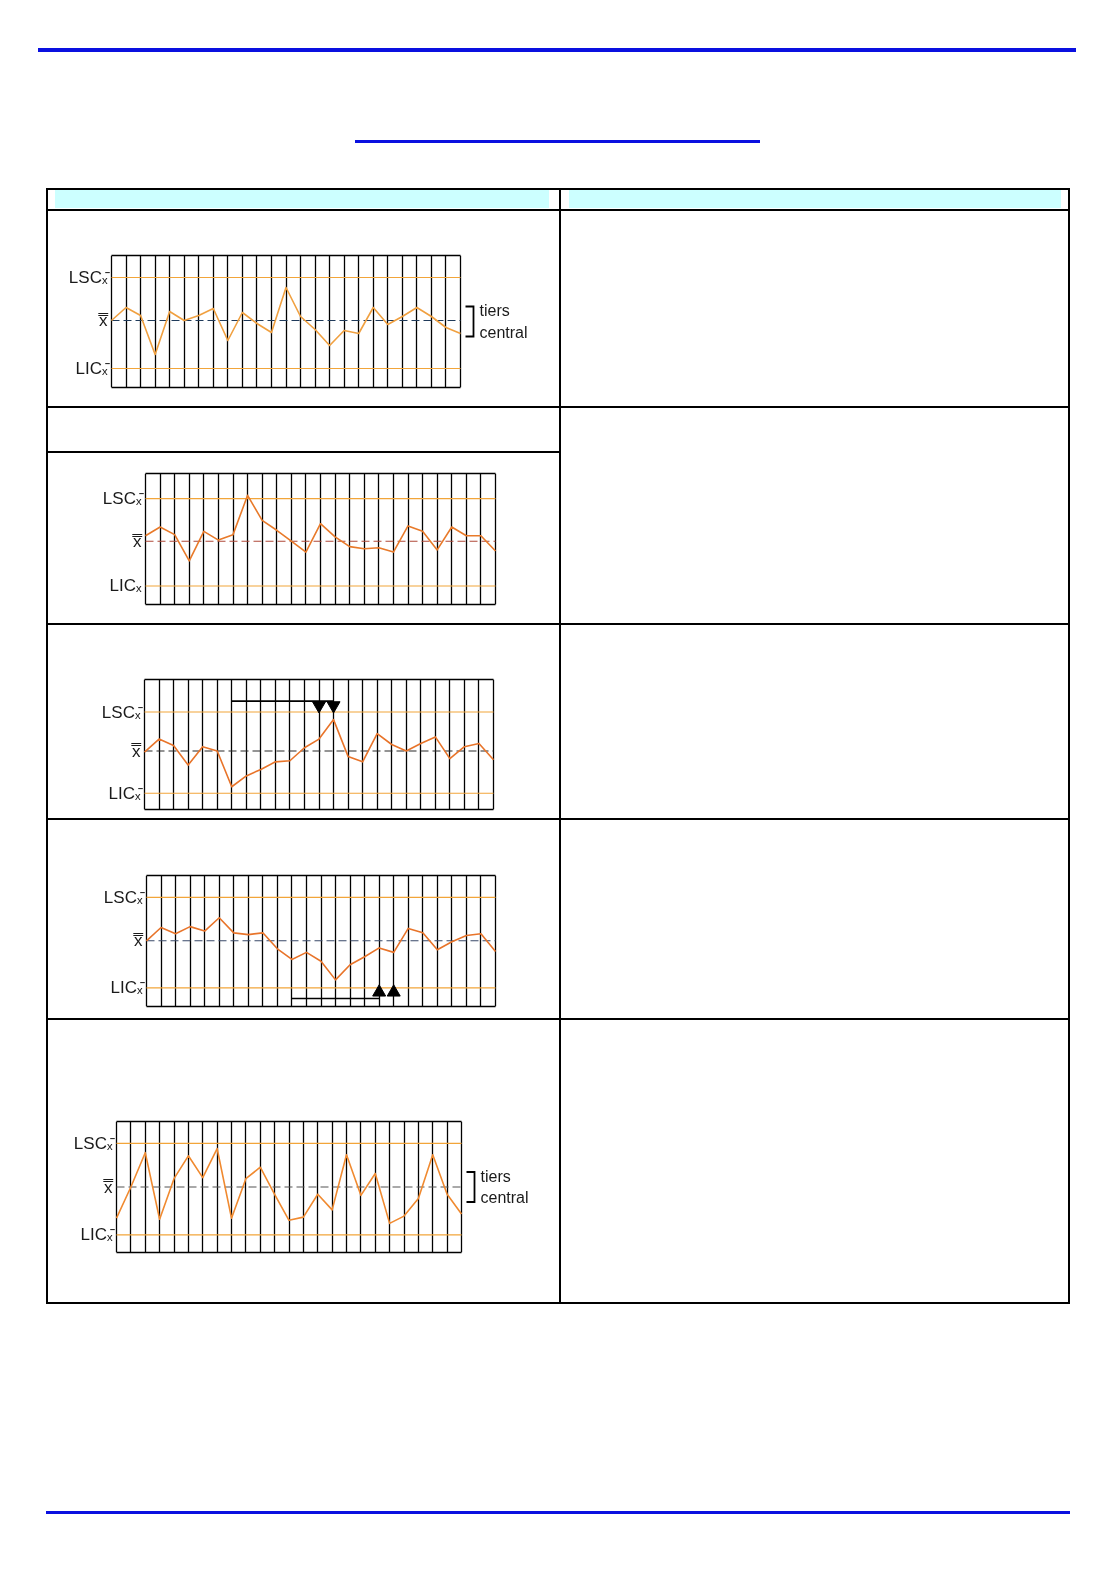  Describe the element at coordinates (125, 586) in the screenshot. I see `ref-line-label: LICₓ` at that location.